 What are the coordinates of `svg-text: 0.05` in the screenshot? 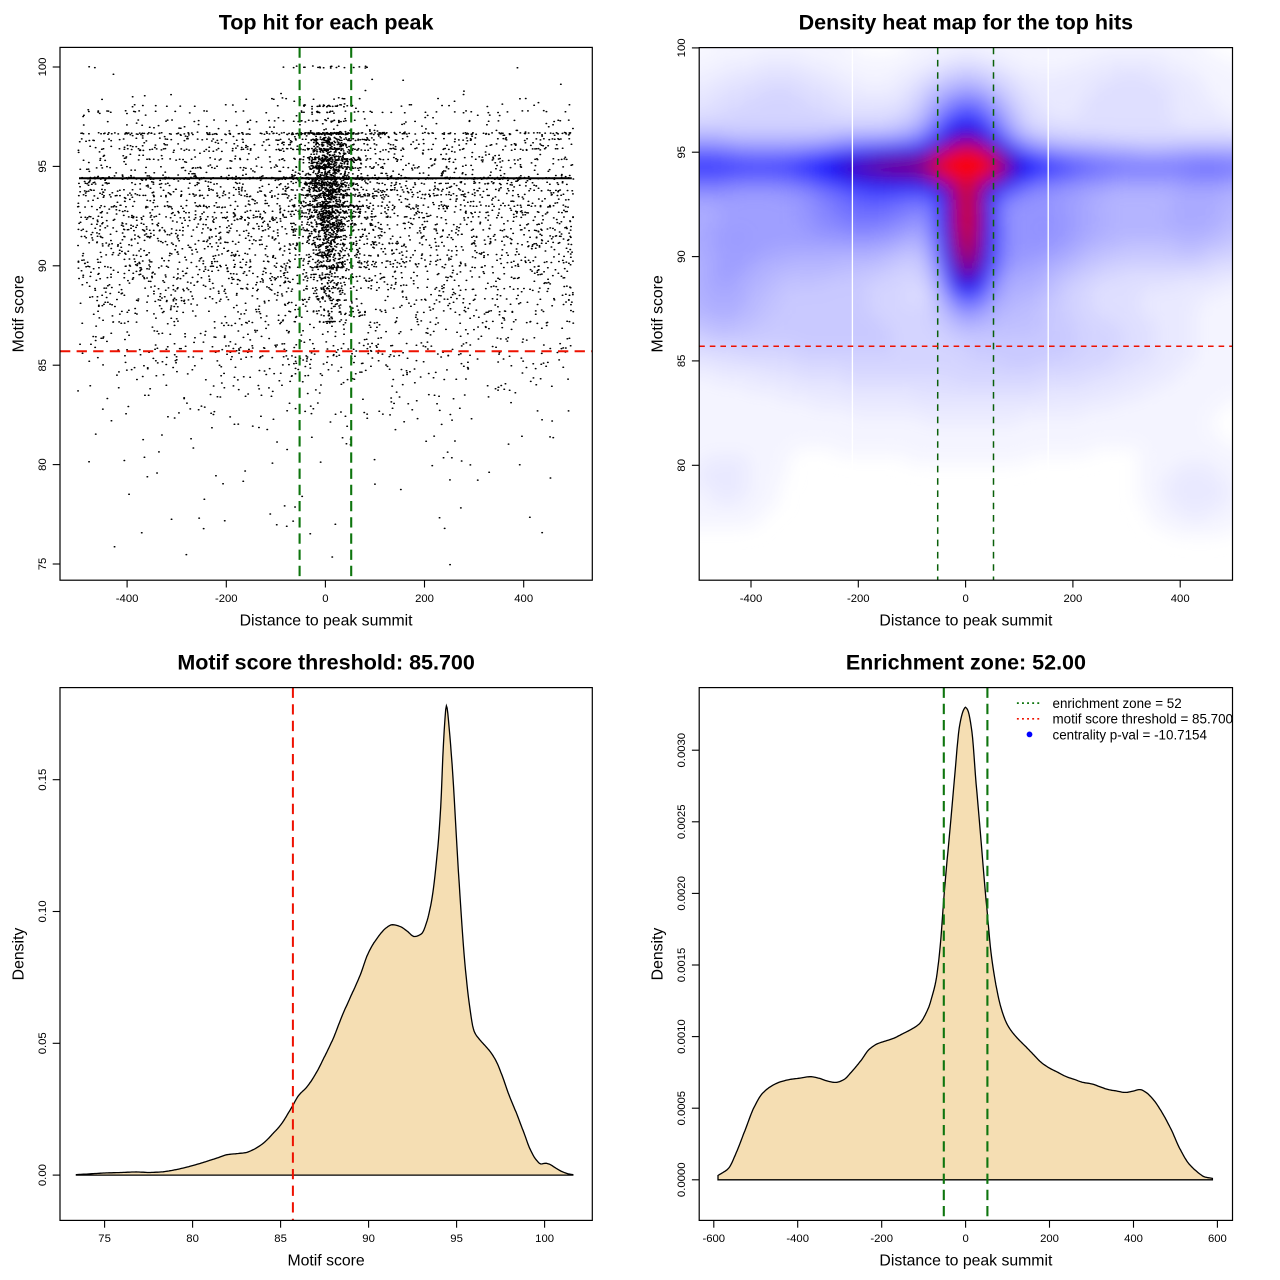 It's located at (43, 1043).